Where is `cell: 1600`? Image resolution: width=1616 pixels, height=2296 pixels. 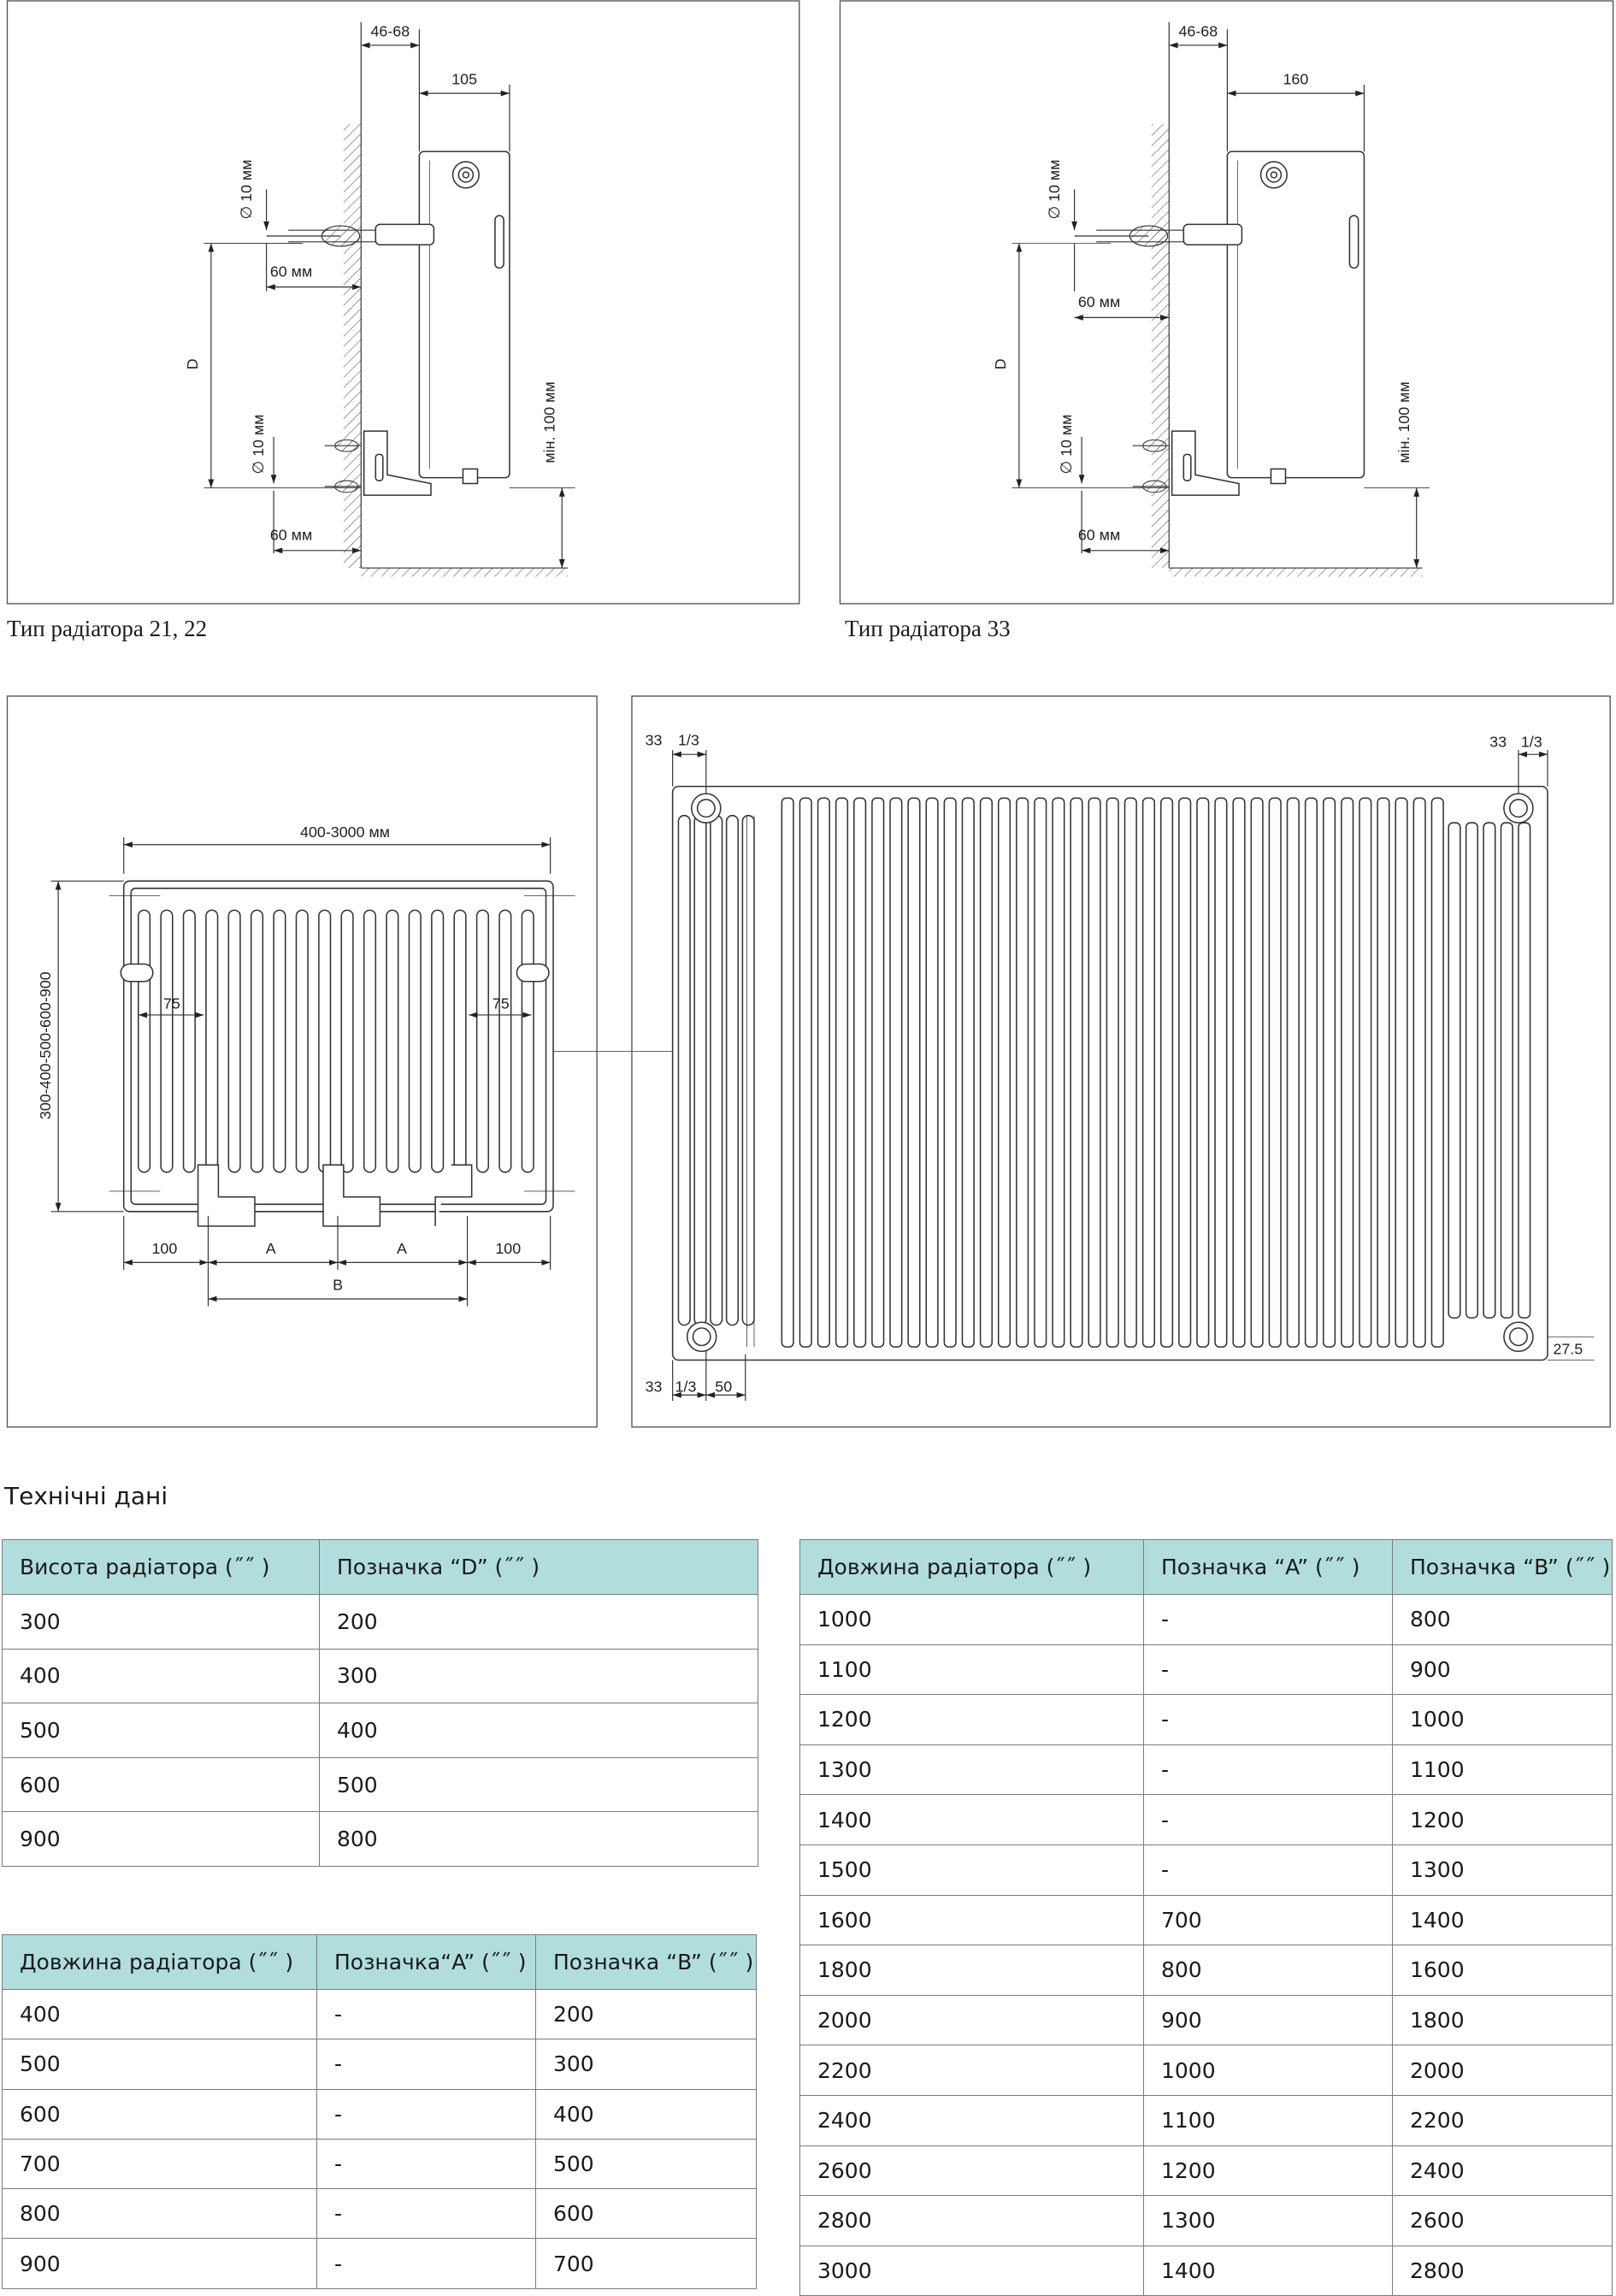
cell: 1600 is located at coordinates (971, 1920).